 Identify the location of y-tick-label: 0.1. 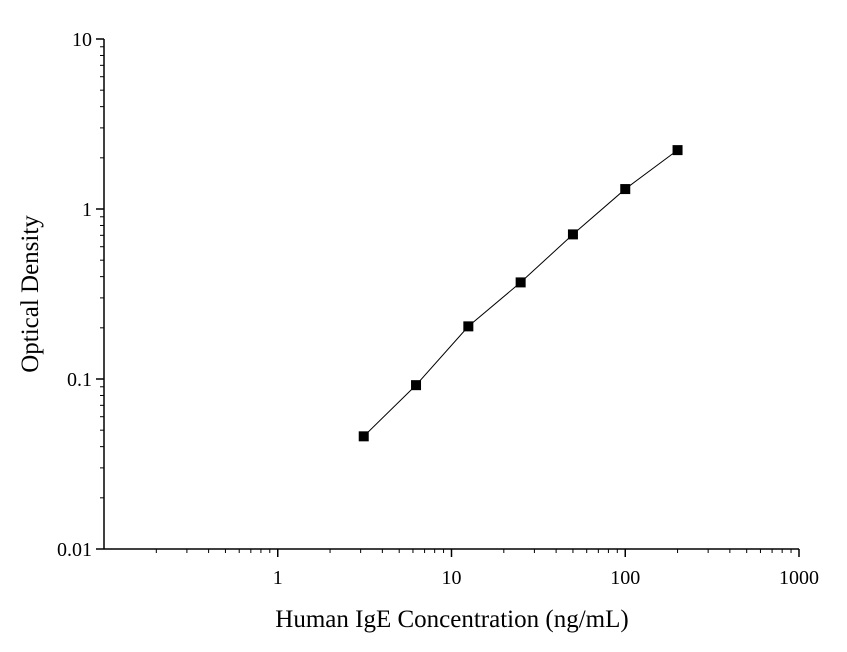
(79, 380).